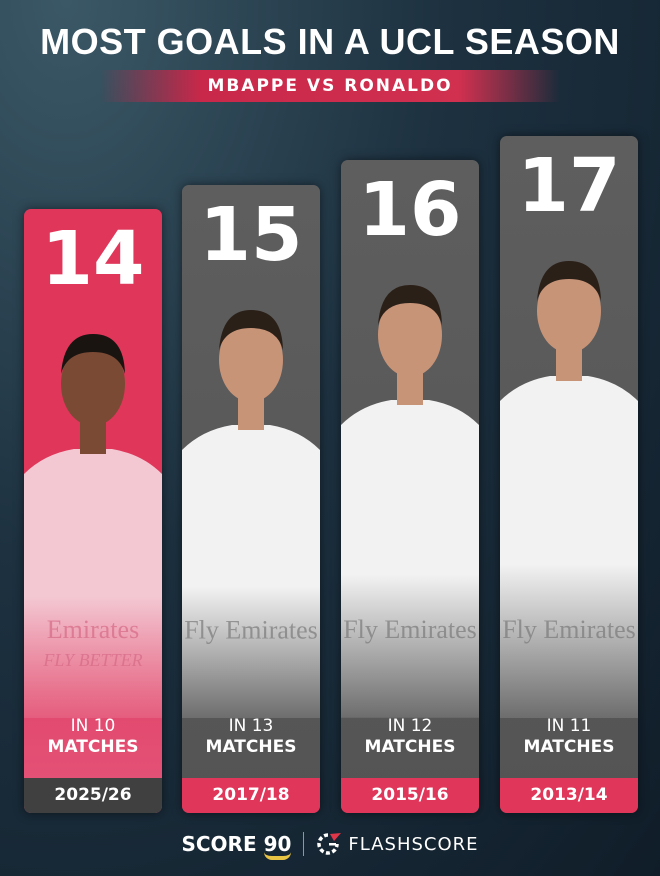 The height and width of the screenshot is (876, 660). Describe the element at coordinates (251, 795) in the screenshot. I see `season-label: 2017/18` at that location.